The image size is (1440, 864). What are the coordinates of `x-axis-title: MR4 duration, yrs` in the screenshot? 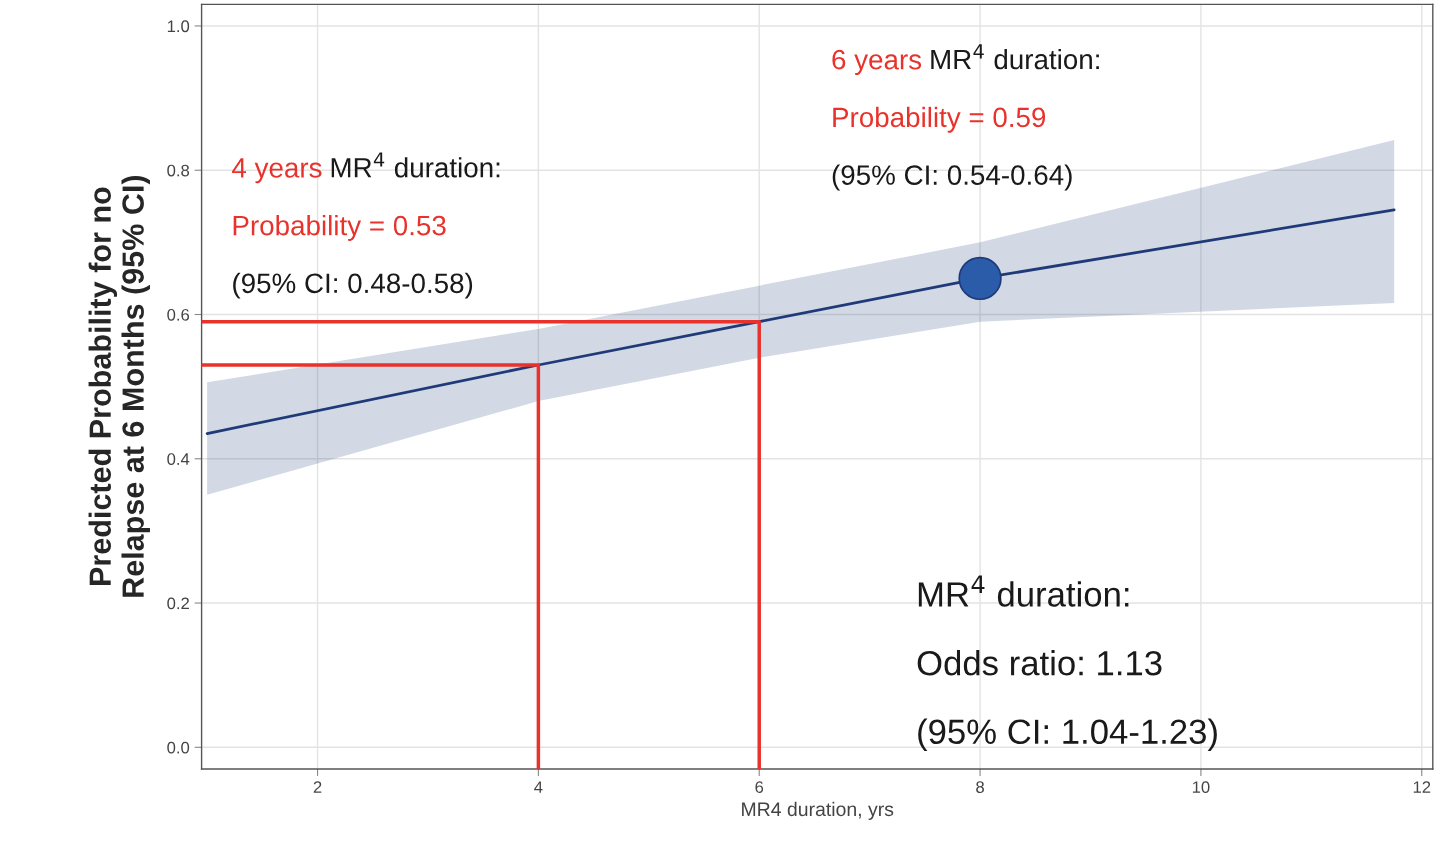 It's located at (818, 810).